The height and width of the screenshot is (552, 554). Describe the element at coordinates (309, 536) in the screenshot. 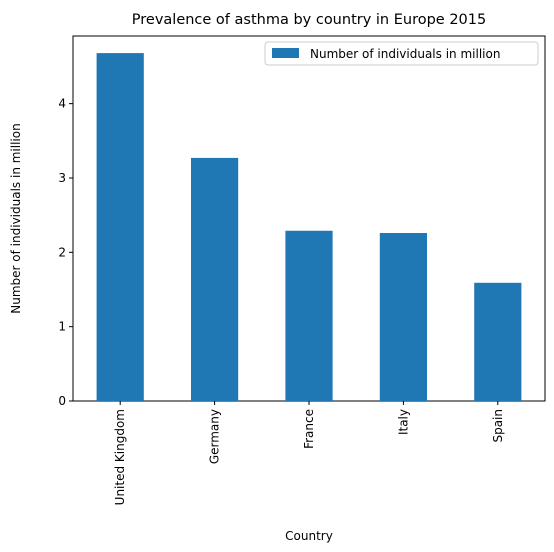

I see `x-axis-label: Country` at that location.